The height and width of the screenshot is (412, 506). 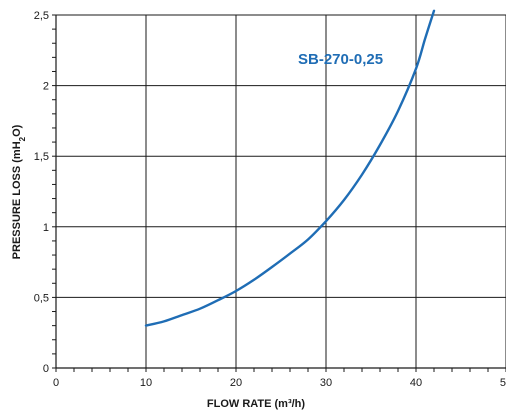 I want to click on series-label: SB-270-0,25, so click(x=340, y=59).